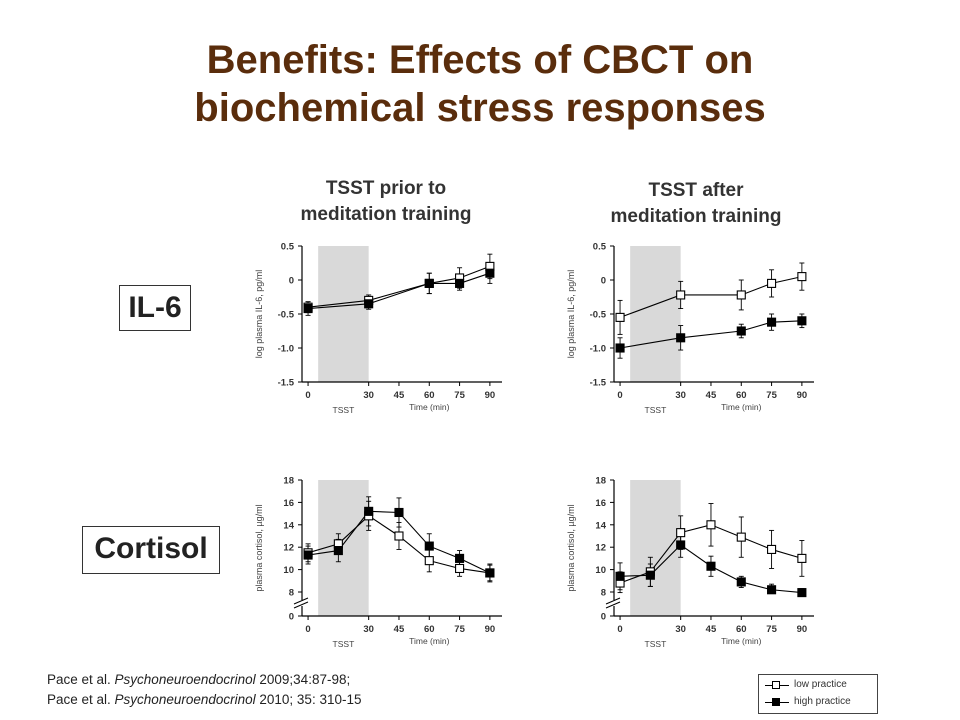 The width and height of the screenshot is (960, 720). I want to click on y-tick-label: 8, so click(603, 593).